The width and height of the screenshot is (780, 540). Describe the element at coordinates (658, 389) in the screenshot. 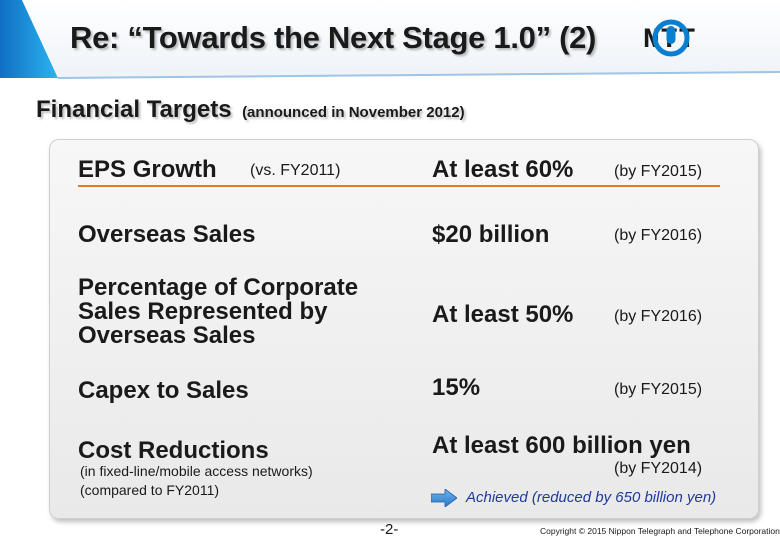

I see `capex-to-sales-timing: (by FY2015)` at that location.